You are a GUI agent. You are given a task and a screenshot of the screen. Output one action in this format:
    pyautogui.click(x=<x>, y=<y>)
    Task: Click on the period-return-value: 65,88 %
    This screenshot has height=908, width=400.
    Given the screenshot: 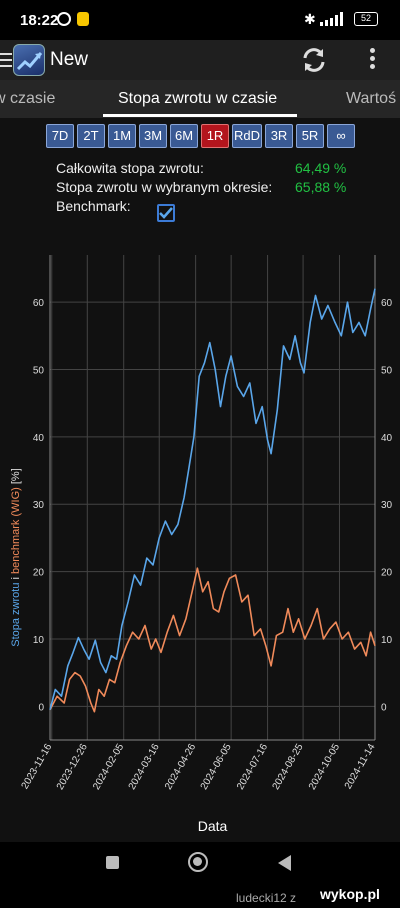 What is the action you would take?
    pyautogui.click(x=321, y=187)
    